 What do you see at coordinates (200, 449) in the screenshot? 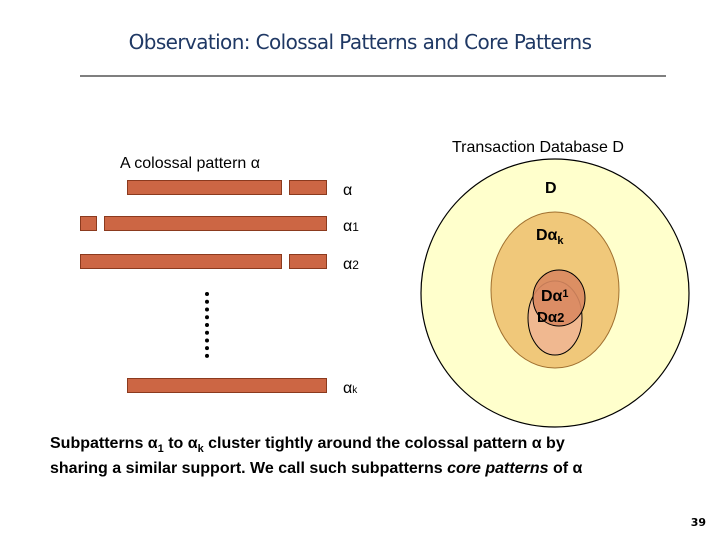
I see `caption-sub-k: k` at bounding box center [200, 449].